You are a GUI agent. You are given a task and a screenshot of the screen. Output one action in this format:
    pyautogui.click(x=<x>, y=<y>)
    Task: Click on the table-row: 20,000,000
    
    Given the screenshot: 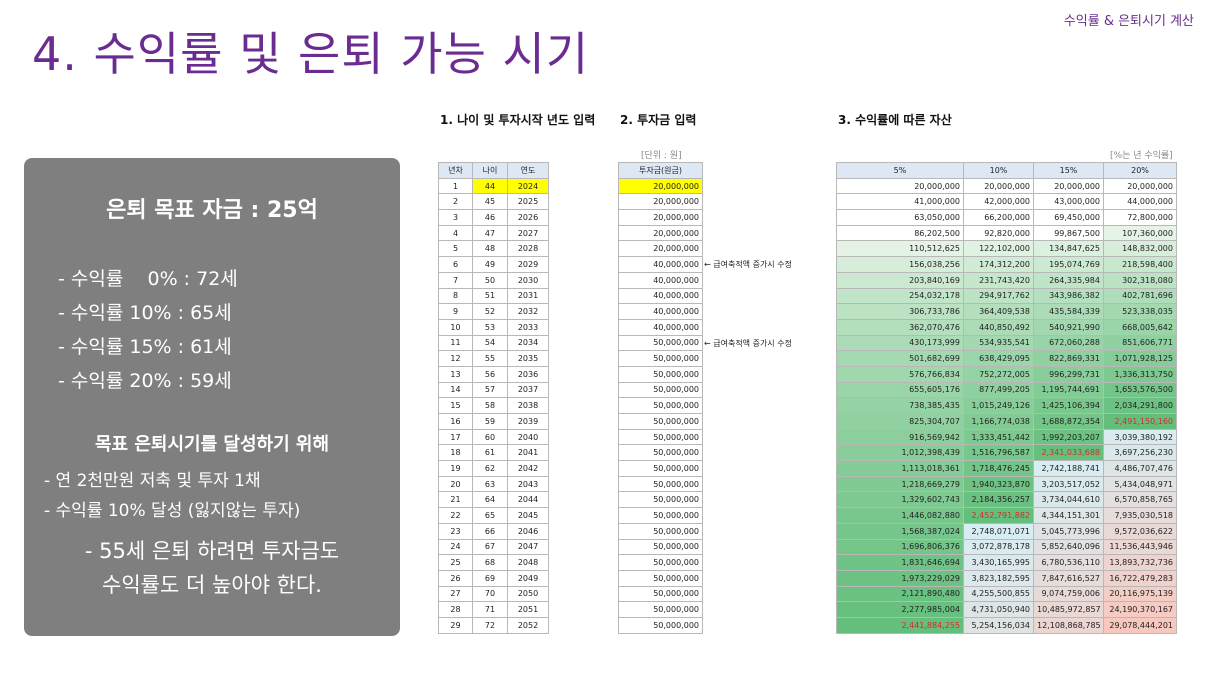 What is the action you would take?
    pyautogui.click(x=660, y=186)
    